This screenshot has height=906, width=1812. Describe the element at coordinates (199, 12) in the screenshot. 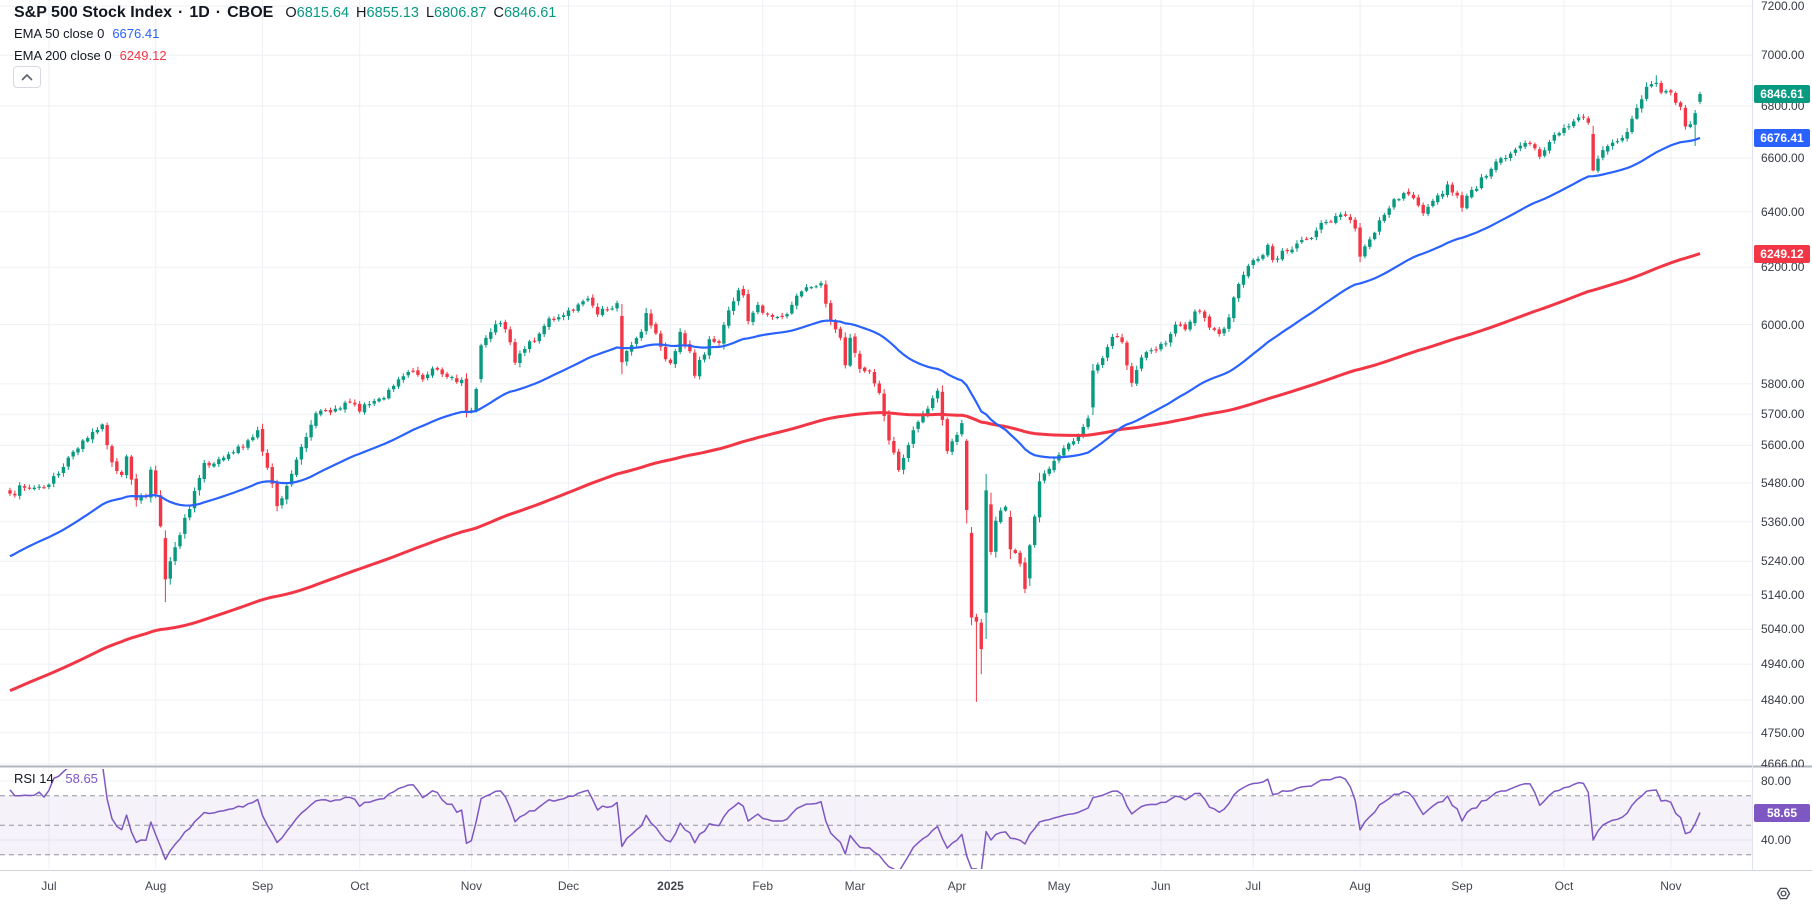

I see `symbol-interval: 1D` at that location.